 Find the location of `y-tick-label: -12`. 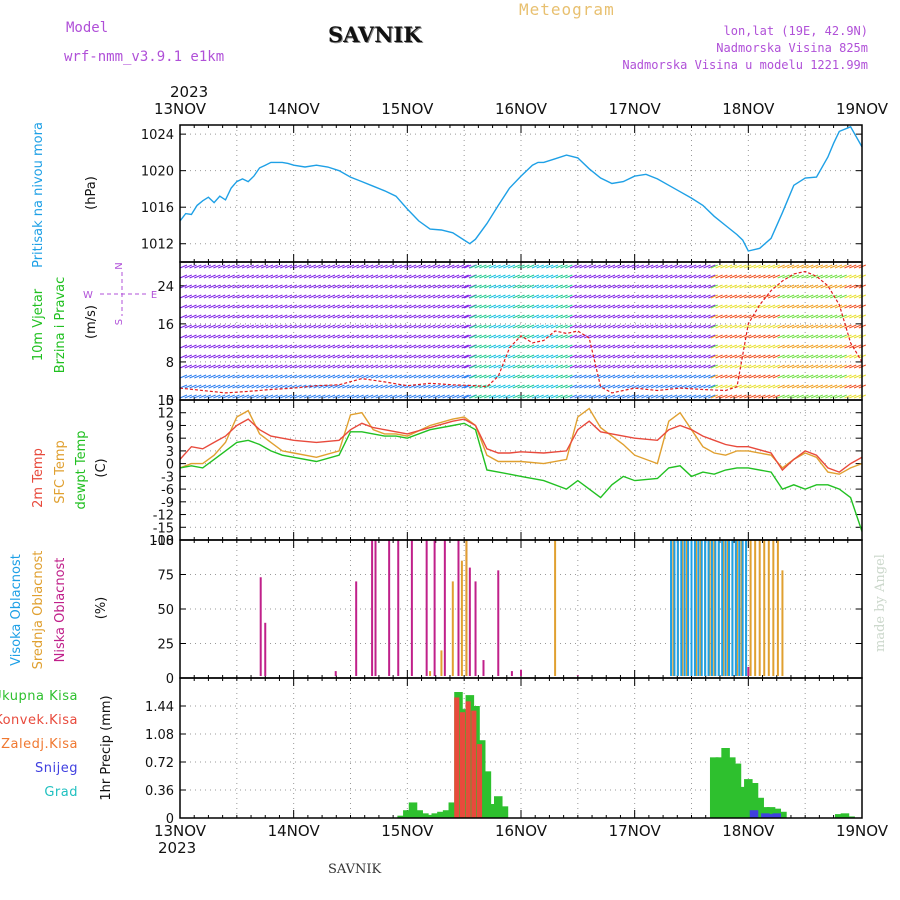

y-tick-label: -12 is located at coordinates (163, 516).